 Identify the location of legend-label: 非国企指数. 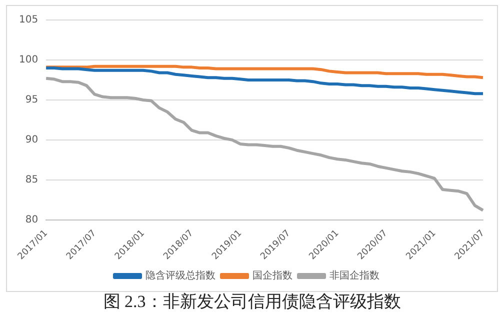
(355, 276).